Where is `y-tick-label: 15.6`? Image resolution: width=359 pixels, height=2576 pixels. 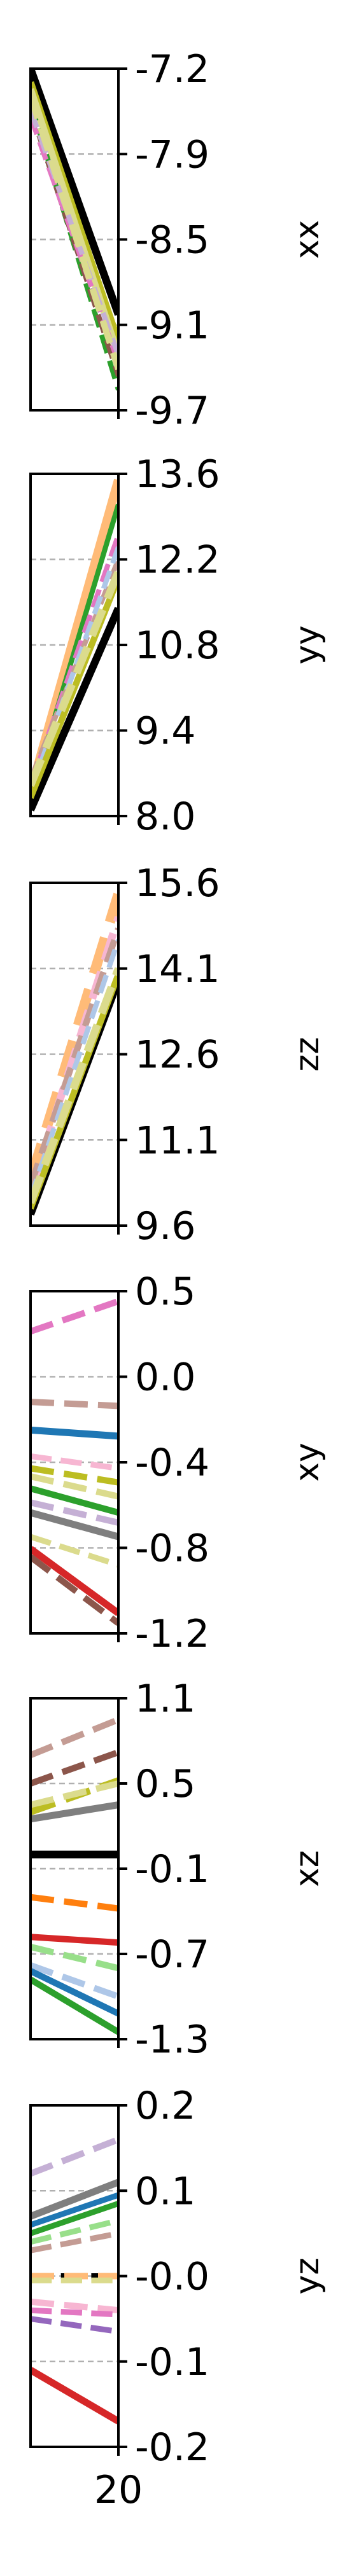
y-tick-label: 15.6 is located at coordinates (177, 883).